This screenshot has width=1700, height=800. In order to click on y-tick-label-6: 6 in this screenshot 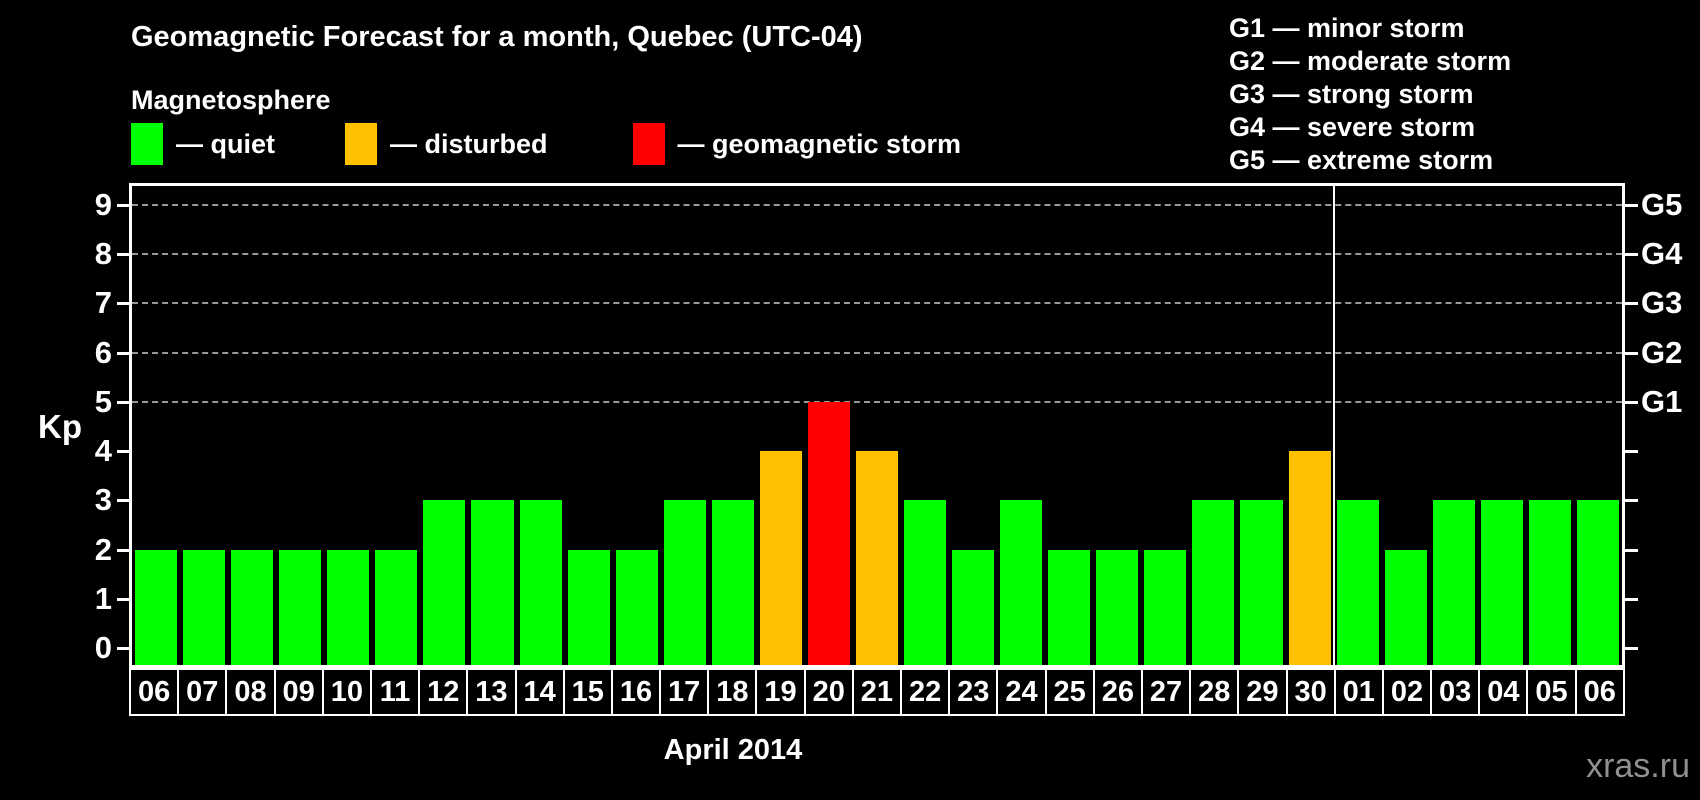, I will do `click(103, 352)`.